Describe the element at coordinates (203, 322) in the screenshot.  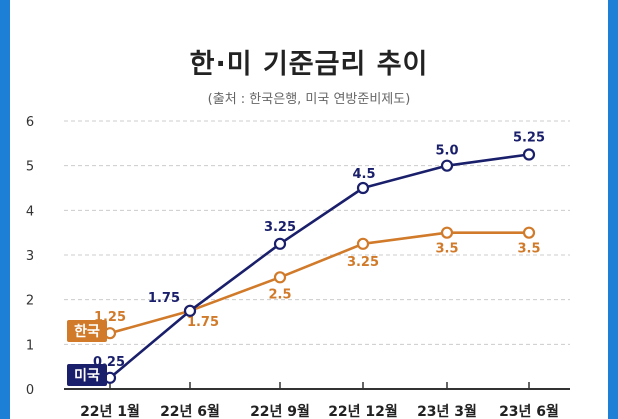
I see `korea-data-label: 1.75` at that location.